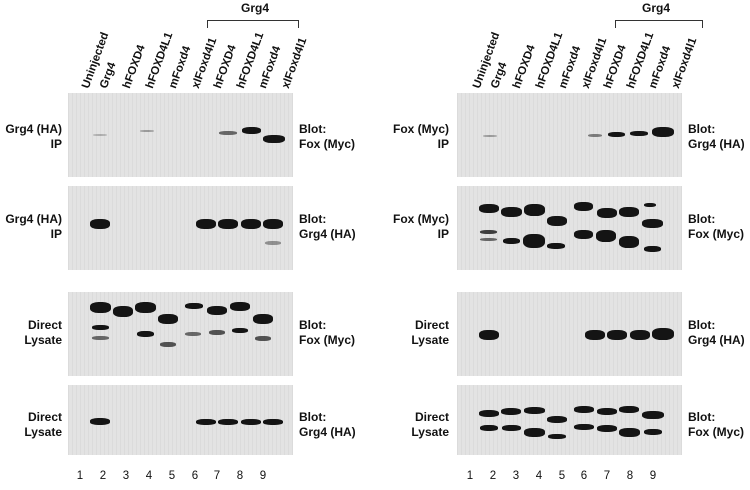  I want to click on row-label: Fox (Myc) IP, so click(420, 226).